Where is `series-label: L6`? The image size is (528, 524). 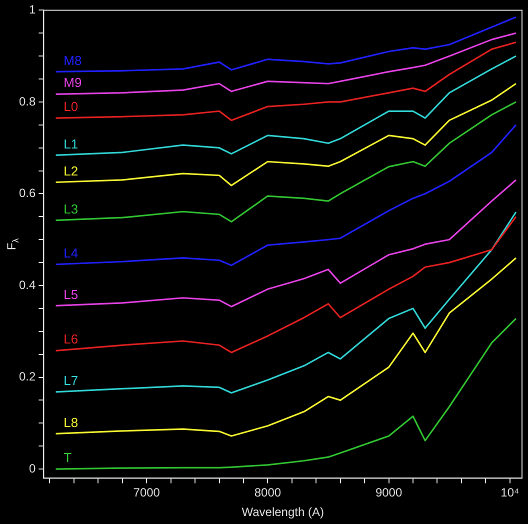 series-label: L6 is located at coordinates (71, 339).